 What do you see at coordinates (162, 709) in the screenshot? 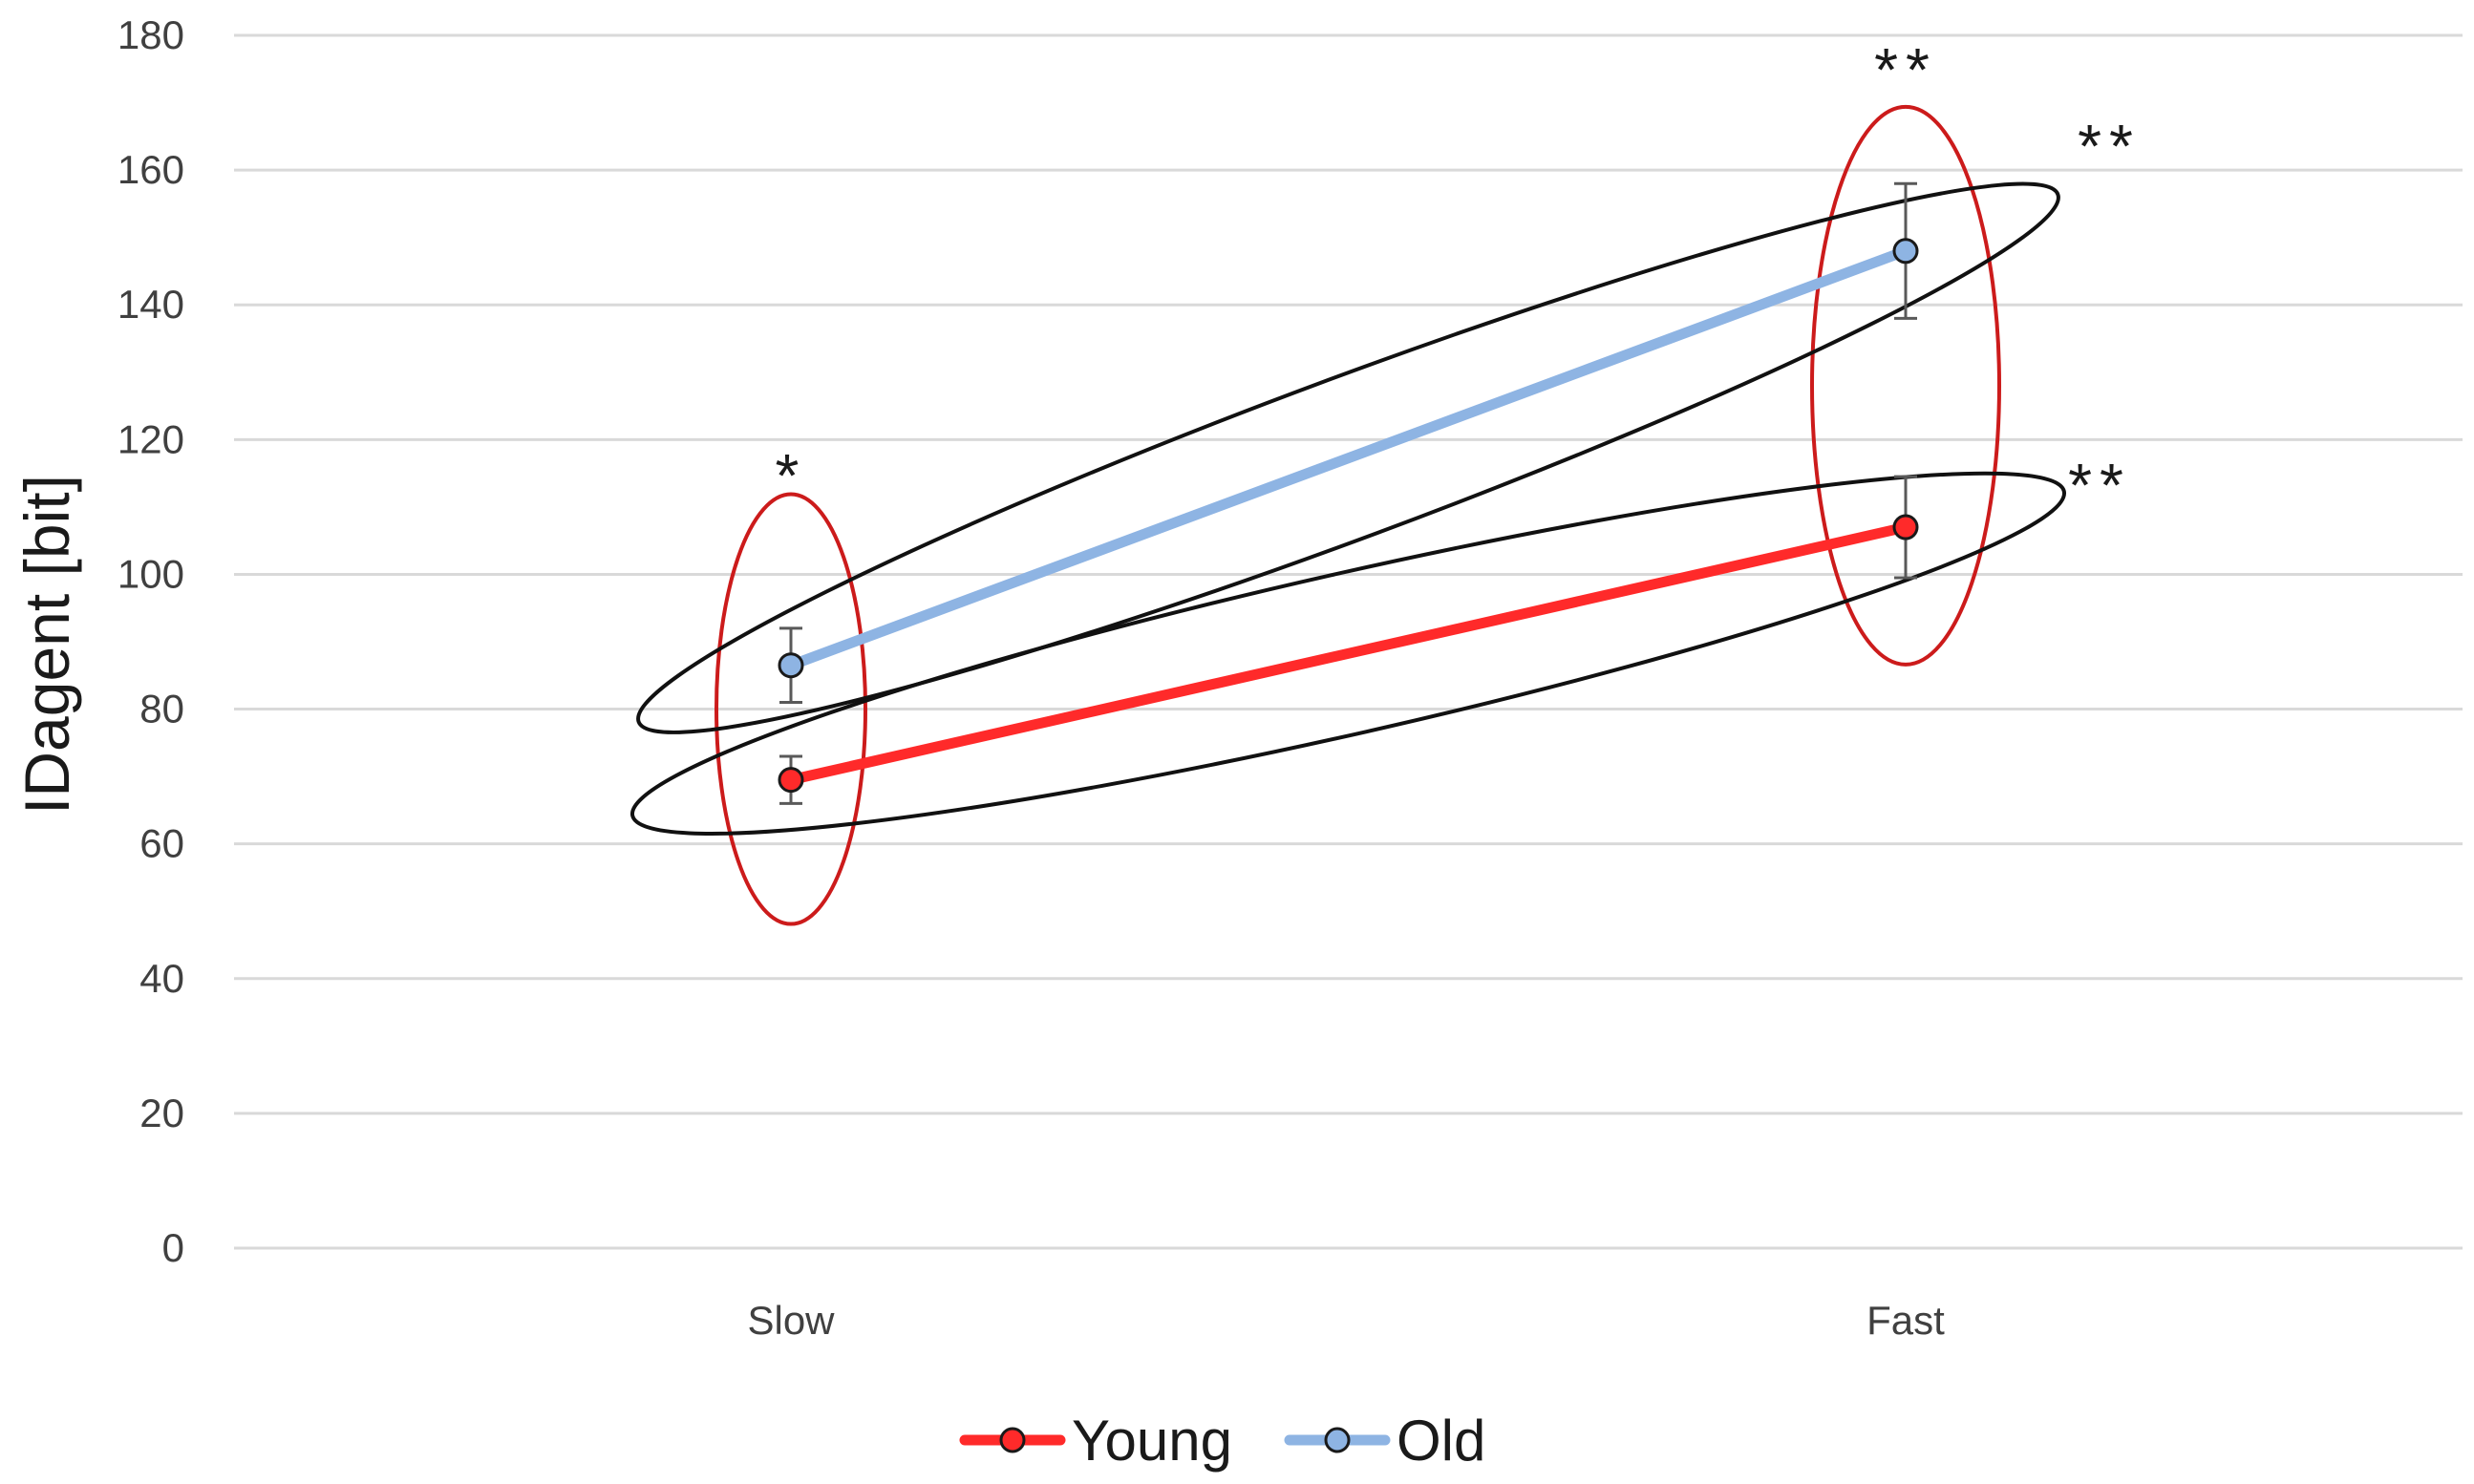
I see `y-tick-label: 80` at bounding box center [162, 709].